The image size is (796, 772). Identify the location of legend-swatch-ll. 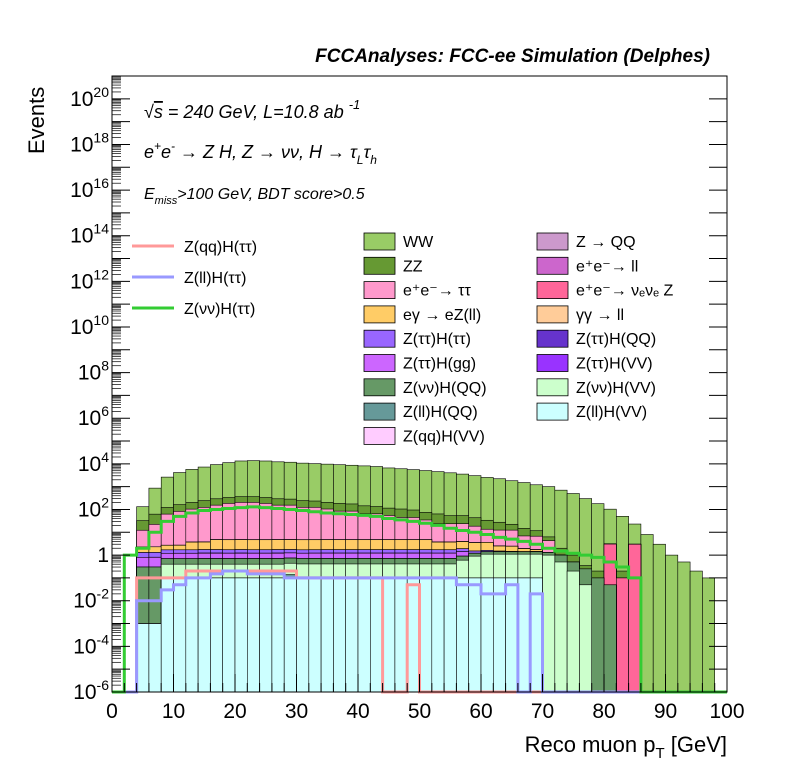
(552, 314).